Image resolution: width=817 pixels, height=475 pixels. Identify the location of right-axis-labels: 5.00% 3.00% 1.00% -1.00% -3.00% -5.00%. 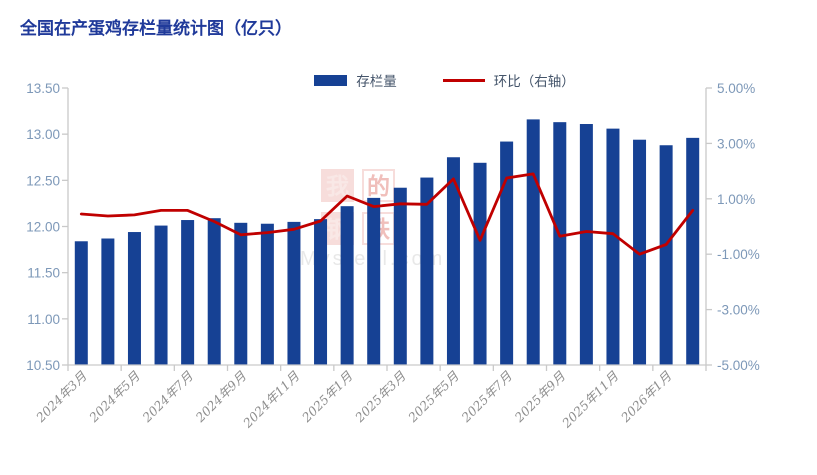
(738, 227).